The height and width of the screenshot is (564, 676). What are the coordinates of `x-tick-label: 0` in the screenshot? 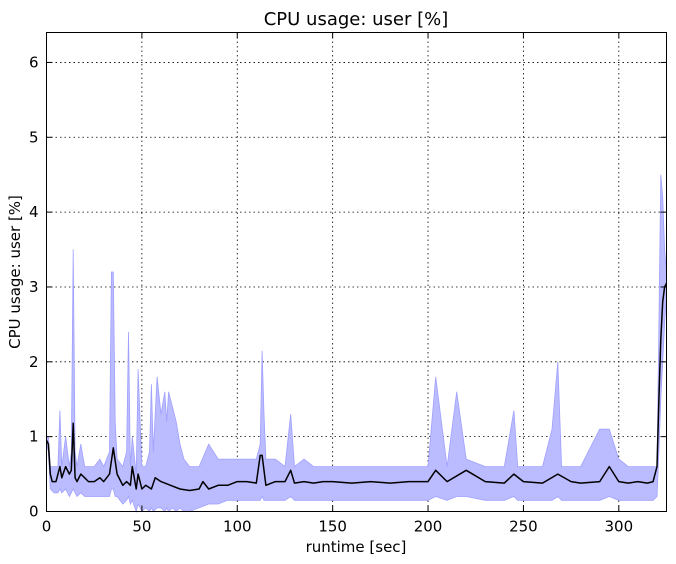 It's located at (47, 527).